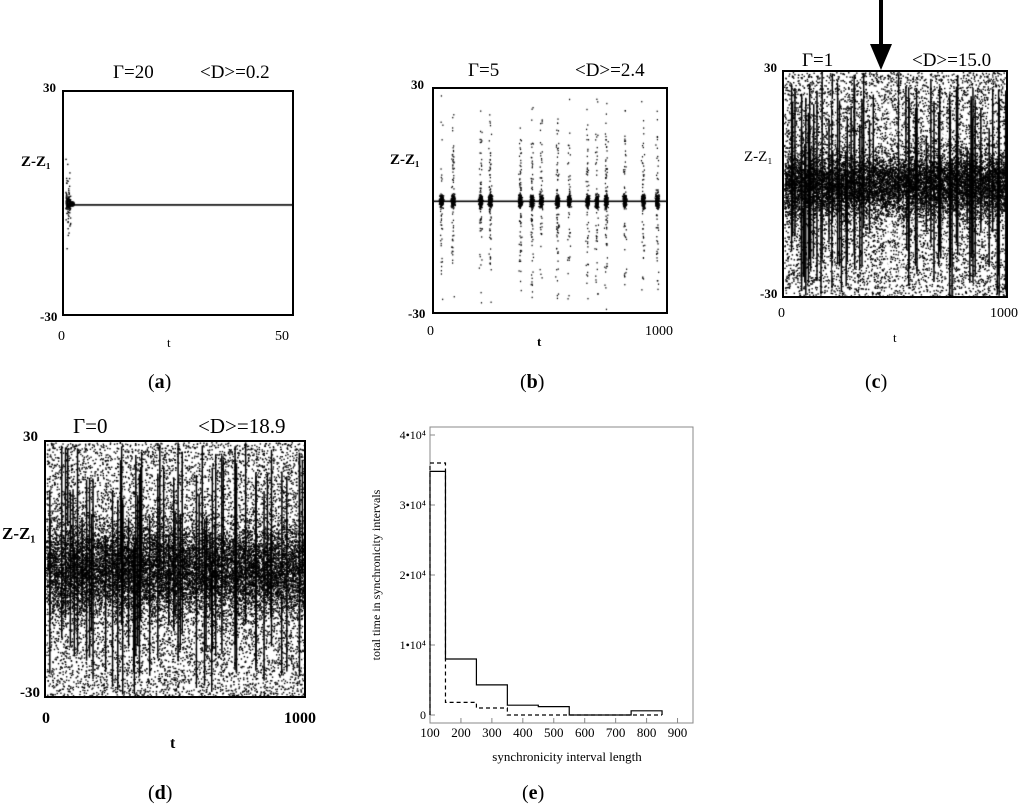  I want to click on histogram-xtick-label-0: 100, so click(430, 732).